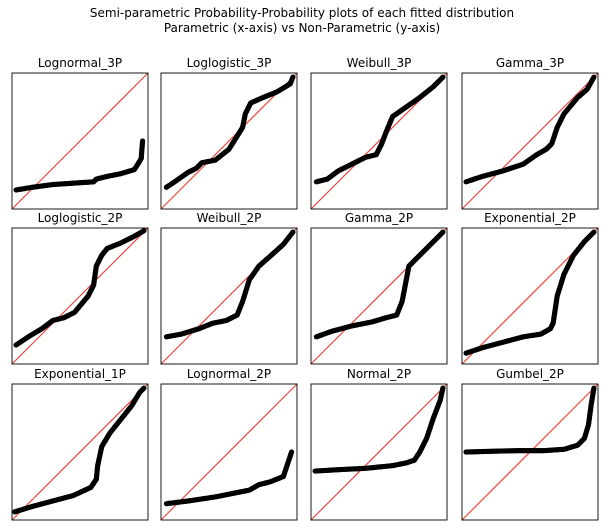 The height and width of the screenshot is (532, 604). Describe the element at coordinates (379, 63) in the screenshot. I see `subplot-title: Weibull_3P` at that location.